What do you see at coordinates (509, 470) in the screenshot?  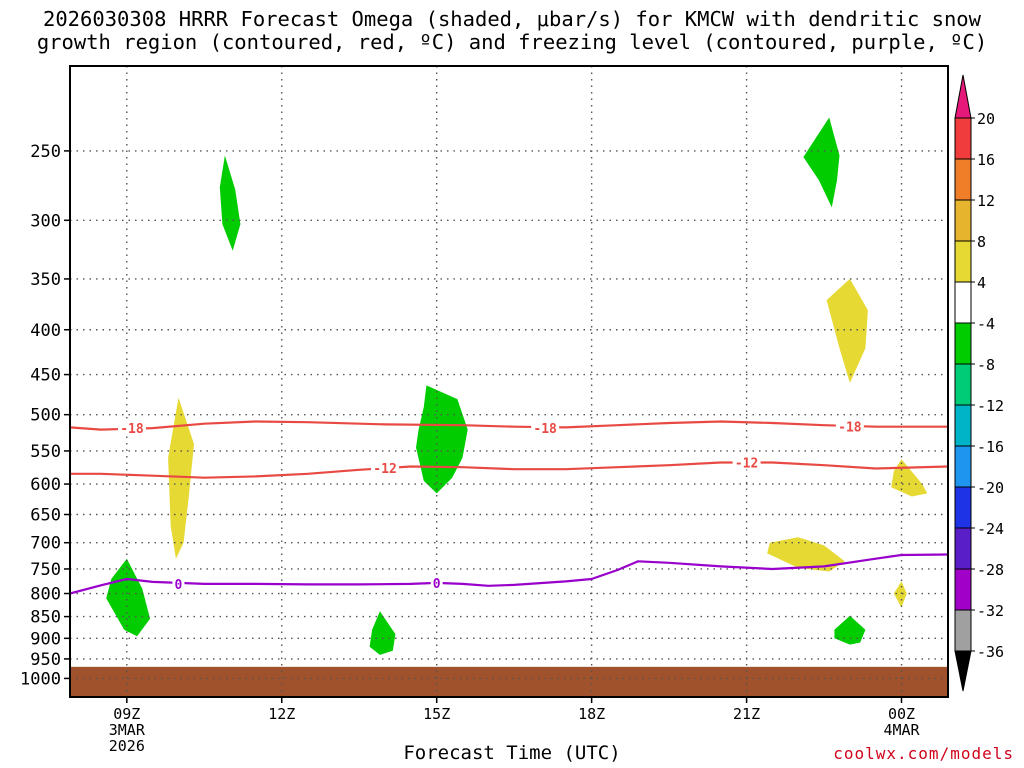 I see `dendritic-minus12-line` at bounding box center [509, 470].